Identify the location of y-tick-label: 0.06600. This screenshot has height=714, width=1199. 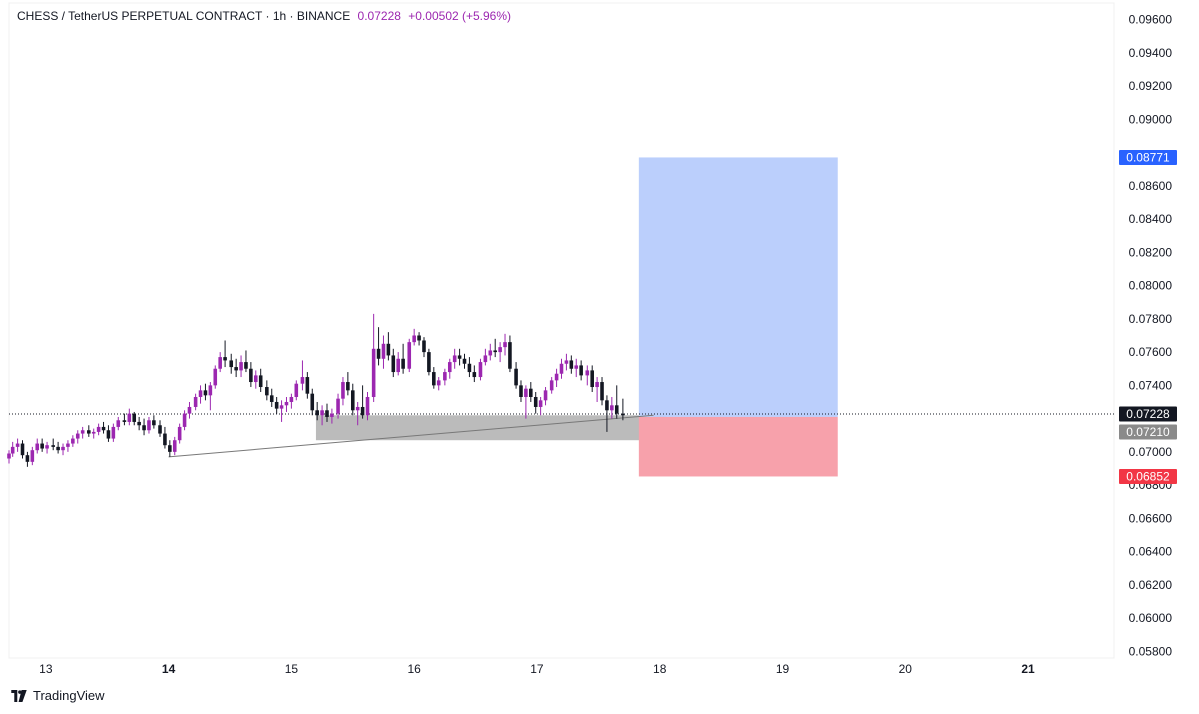
(1151, 518).